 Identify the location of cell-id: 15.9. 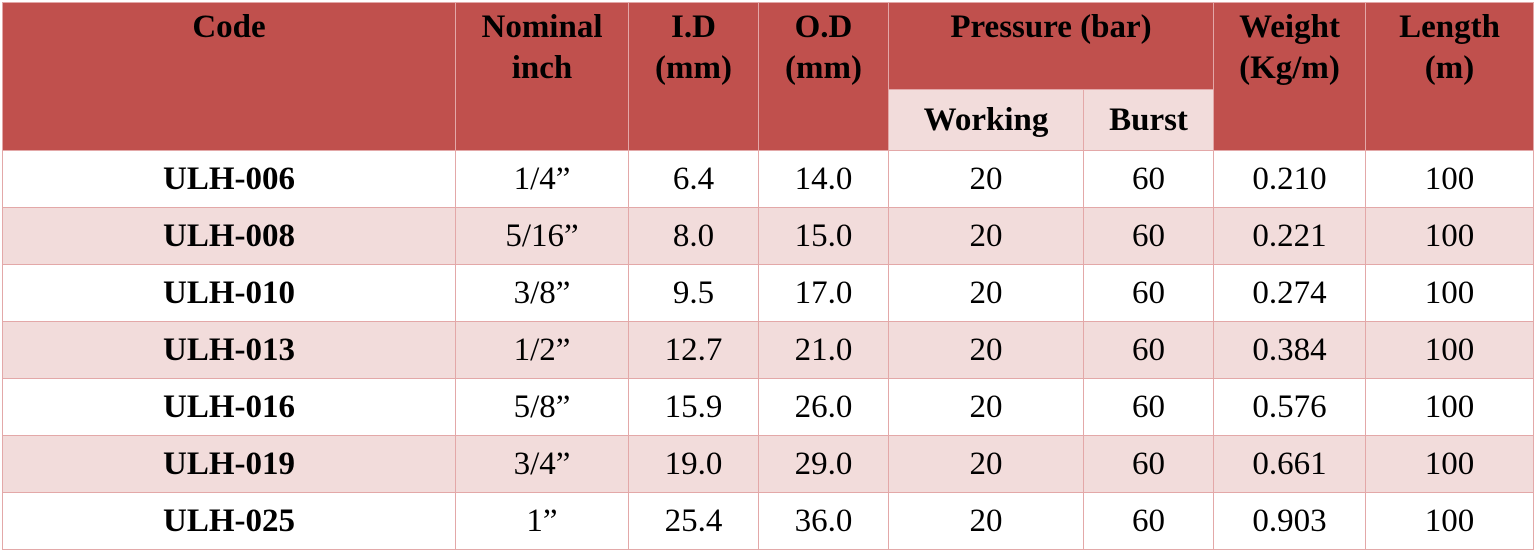
(693, 407).